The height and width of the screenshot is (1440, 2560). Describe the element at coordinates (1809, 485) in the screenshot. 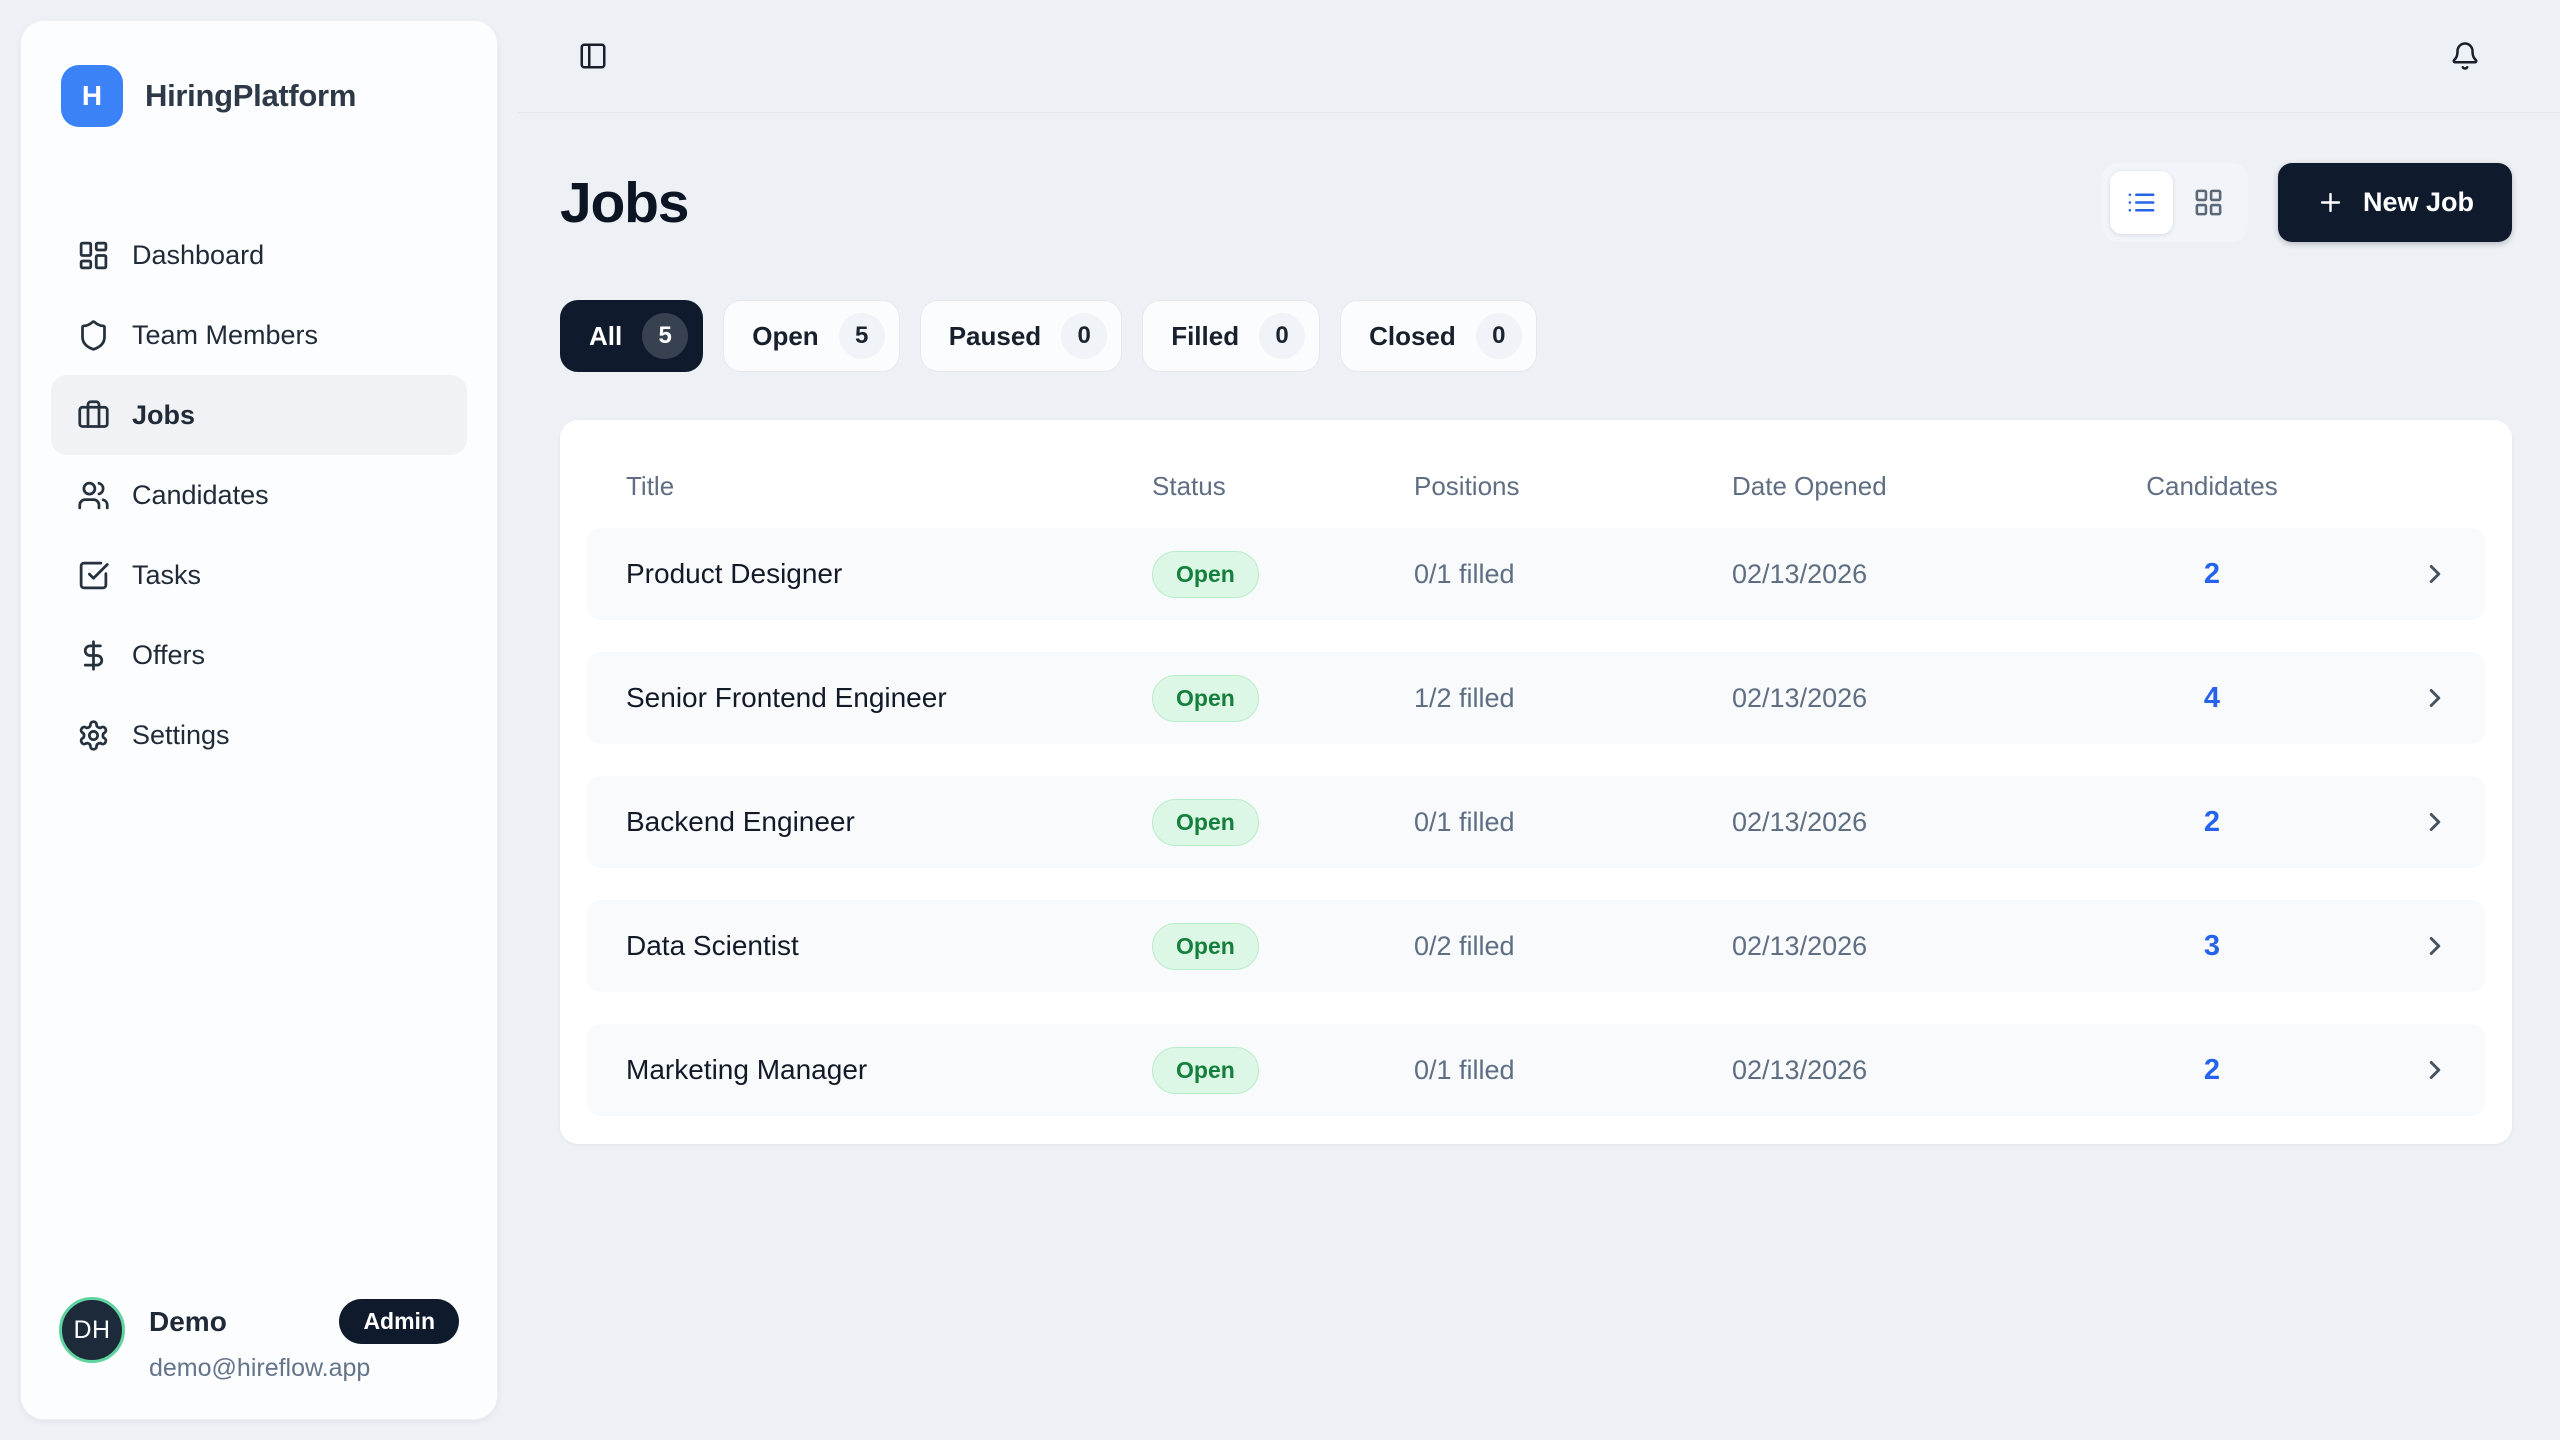

I see `table-column-header: Date Opened` at that location.